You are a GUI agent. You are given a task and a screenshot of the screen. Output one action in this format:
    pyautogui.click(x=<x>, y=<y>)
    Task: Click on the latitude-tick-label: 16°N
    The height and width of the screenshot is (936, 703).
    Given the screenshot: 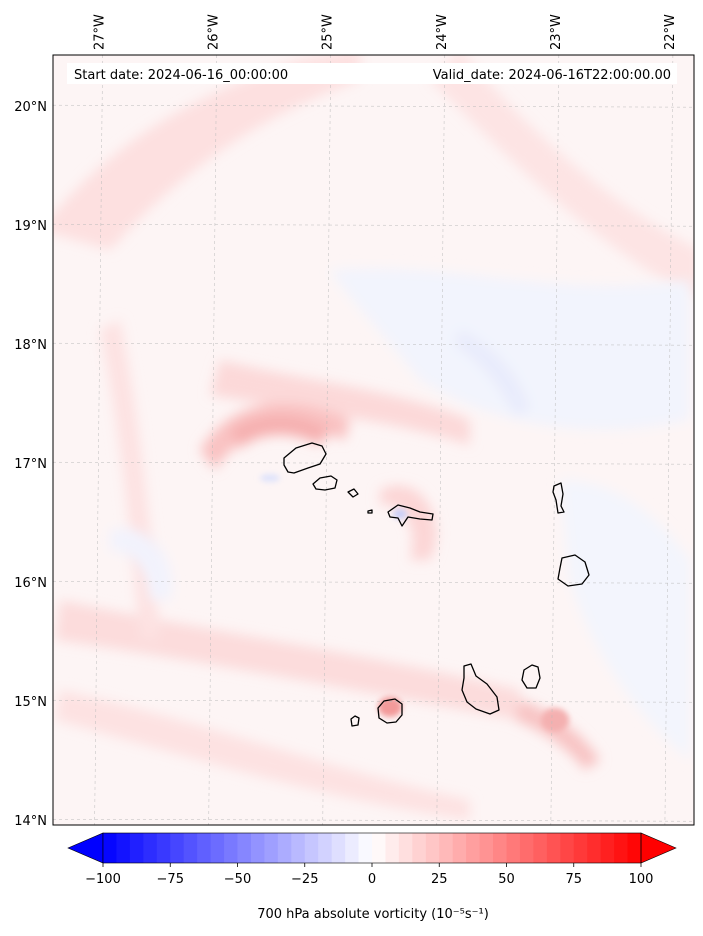 What is the action you would take?
    pyautogui.click(x=30, y=583)
    